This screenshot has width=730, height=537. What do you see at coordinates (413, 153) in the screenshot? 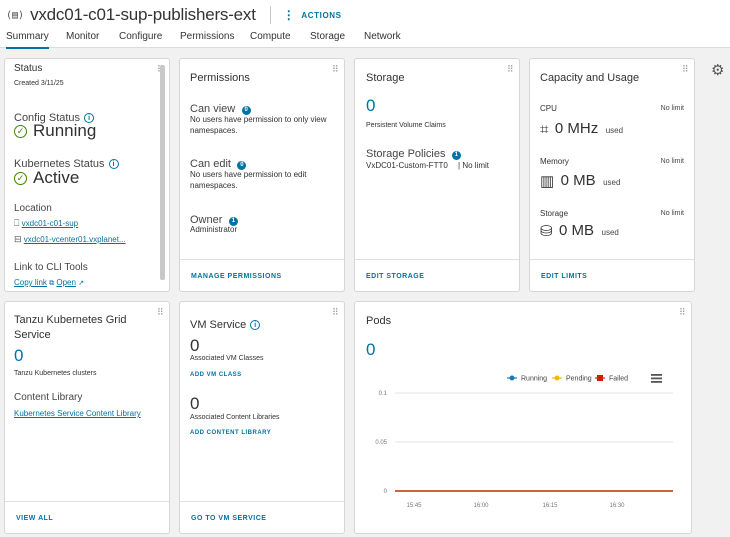
I see `storage-policies-row: Storage Policies 1` at bounding box center [413, 153].